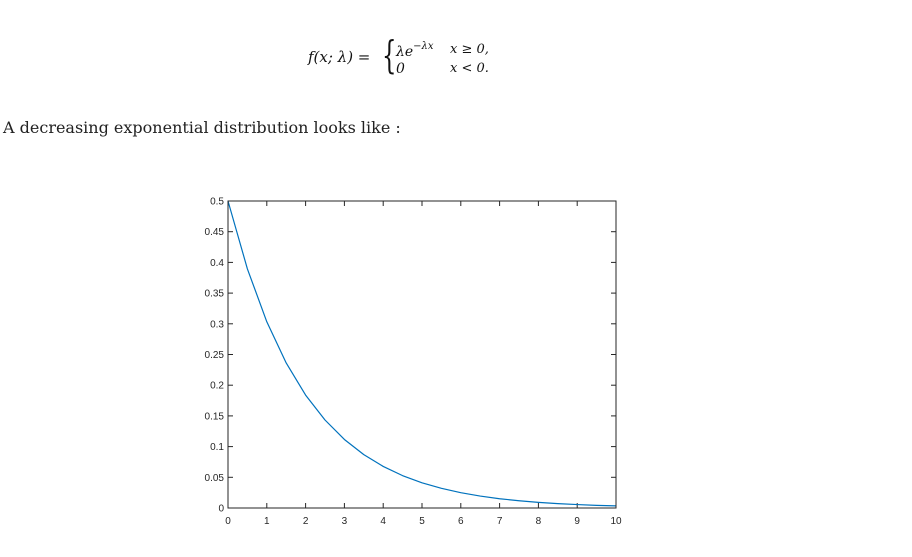  Describe the element at coordinates (215, 416) in the screenshot. I see `y-tick-label: 0.15` at that location.